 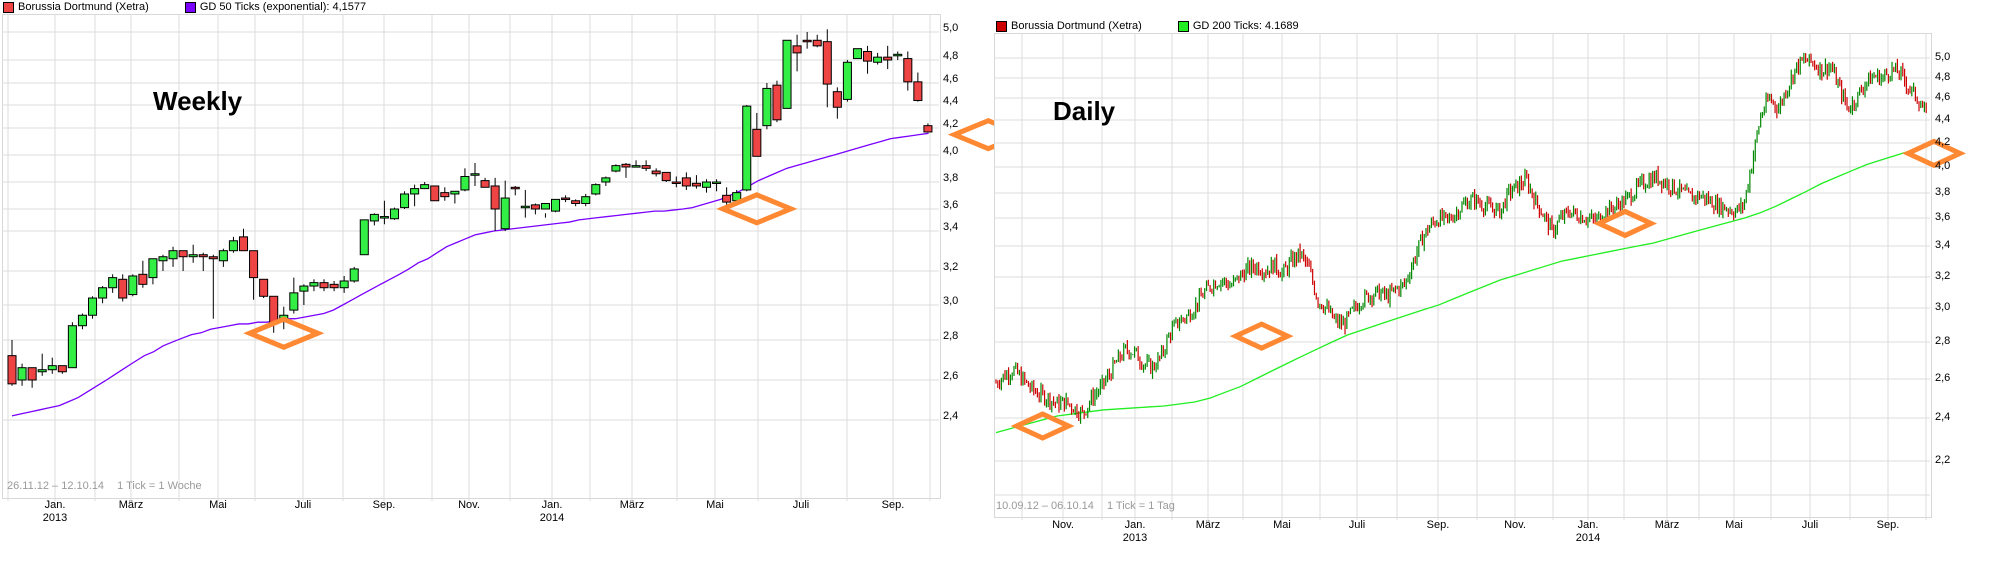 I want to click on y-tick-label: 3,0, so click(x=951, y=301).